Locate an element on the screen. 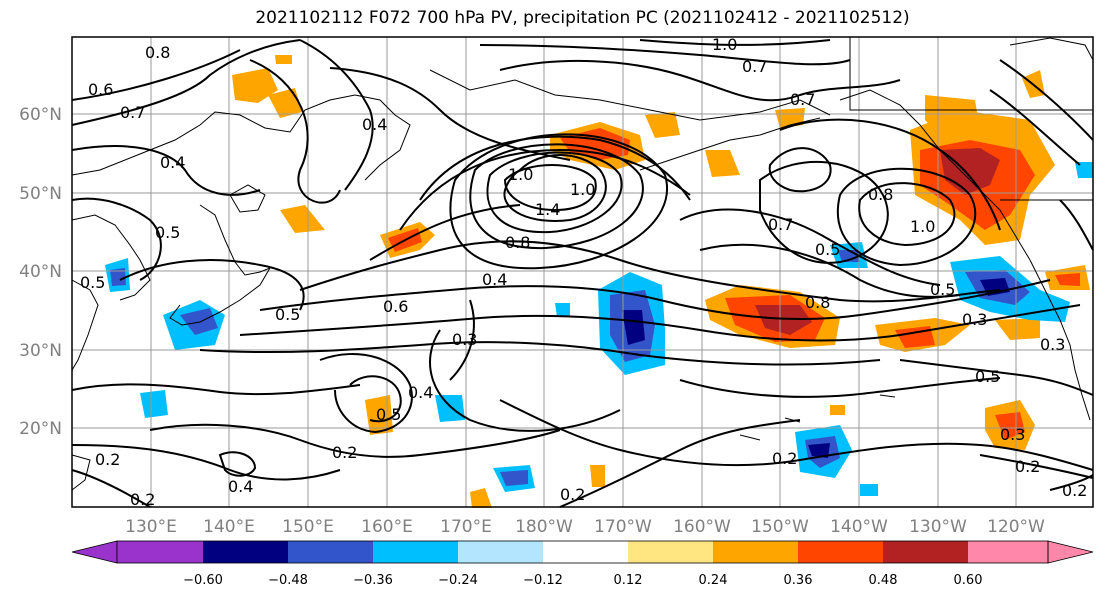 This screenshot has height=601, width=1105. colorbar-tick-label: −0.60 is located at coordinates (203, 580).